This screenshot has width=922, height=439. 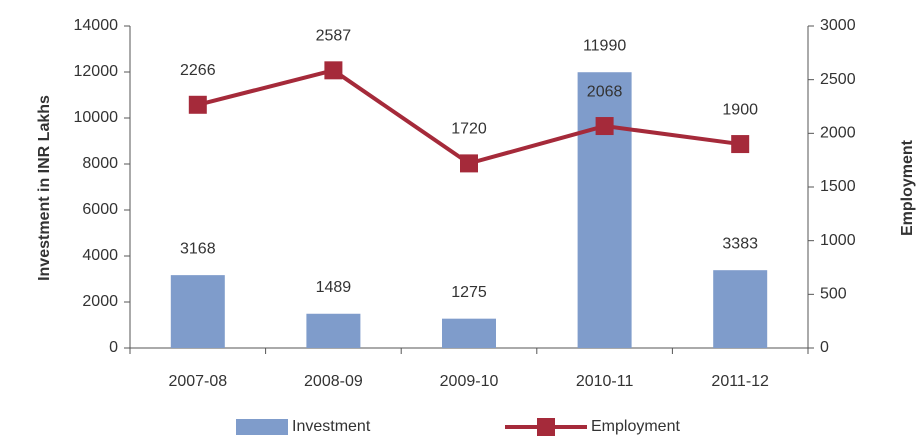 What do you see at coordinates (740, 381) in the screenshot?
I see `x-tick-label: 2011-12` at bounding box center [740, 381].